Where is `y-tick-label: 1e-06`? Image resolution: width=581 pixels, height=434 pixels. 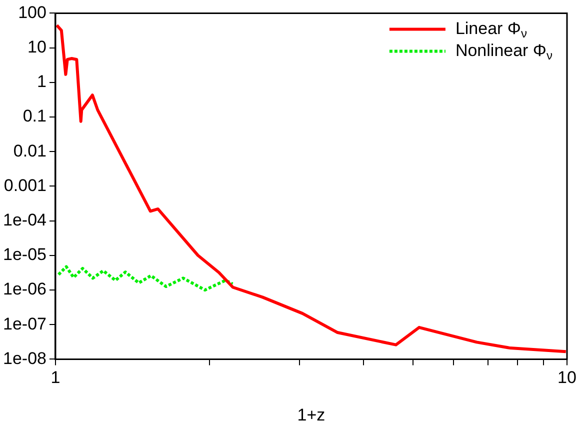
y-tick-label: 1e-06 is located at coordinates (24, 289).